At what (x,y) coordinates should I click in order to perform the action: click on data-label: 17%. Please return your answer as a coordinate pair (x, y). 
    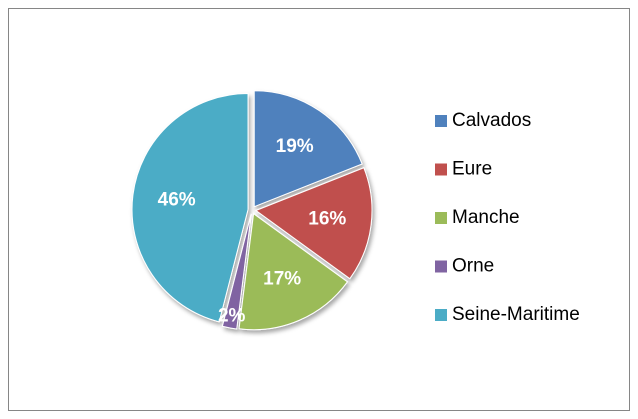
    Looking at the image, I should click on (282, 279).